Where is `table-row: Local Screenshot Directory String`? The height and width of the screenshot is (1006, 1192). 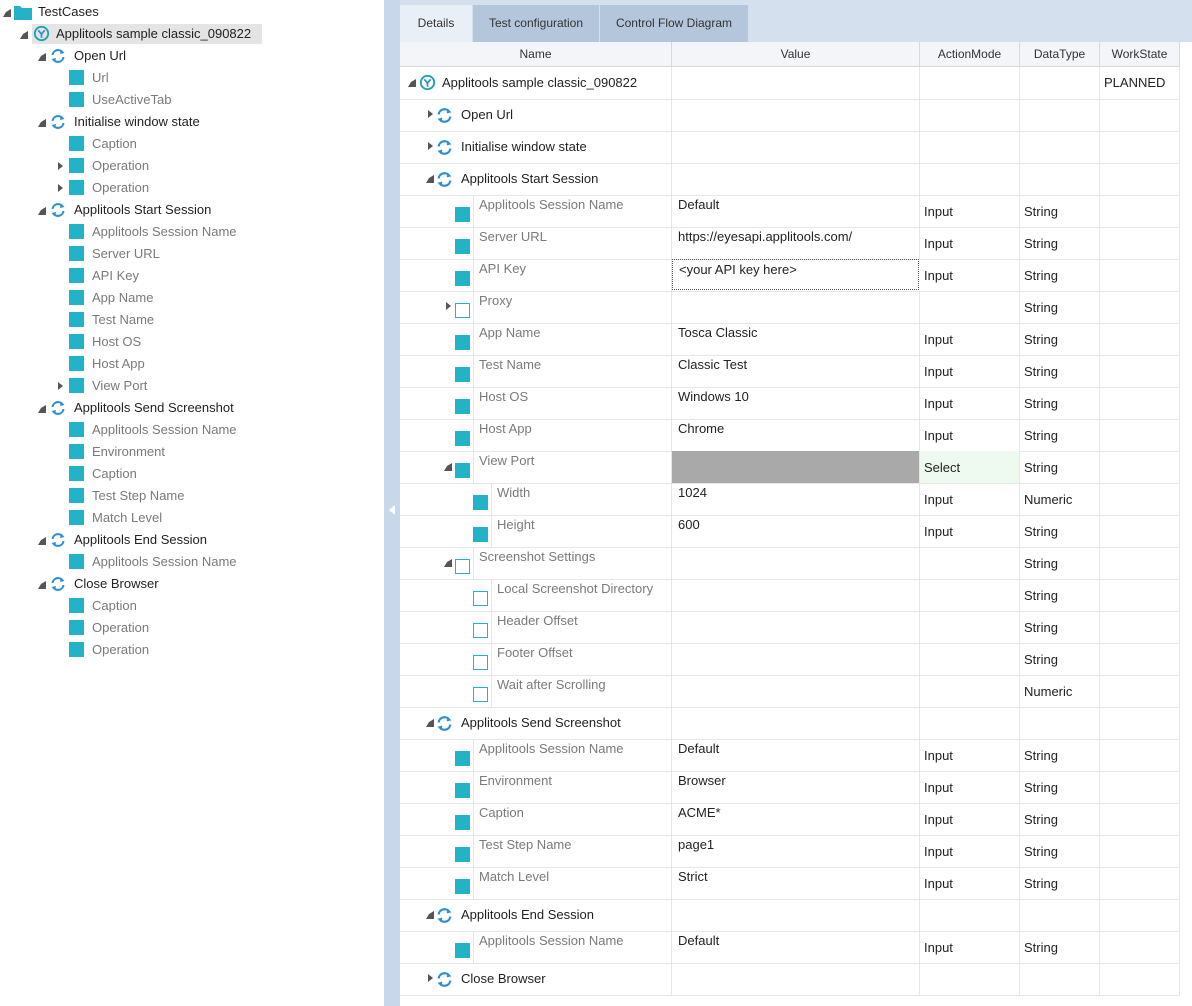 table-row: Local Screenshot Directory String is located at coordinates (790, 595).